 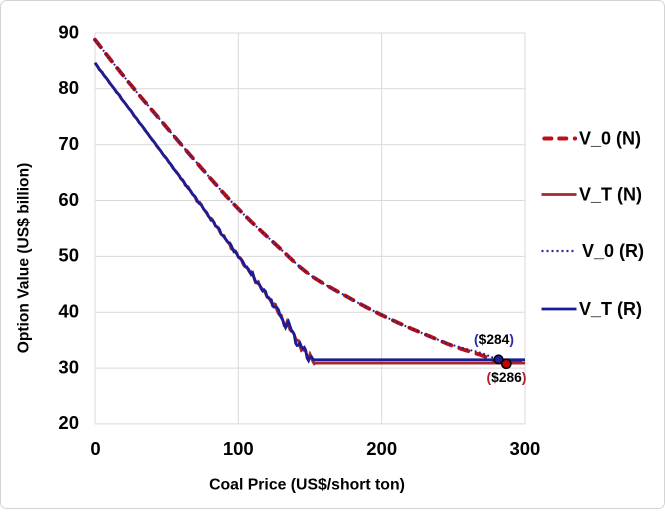 I want to click on svg-text: ($286), so click(x=507, y=377).